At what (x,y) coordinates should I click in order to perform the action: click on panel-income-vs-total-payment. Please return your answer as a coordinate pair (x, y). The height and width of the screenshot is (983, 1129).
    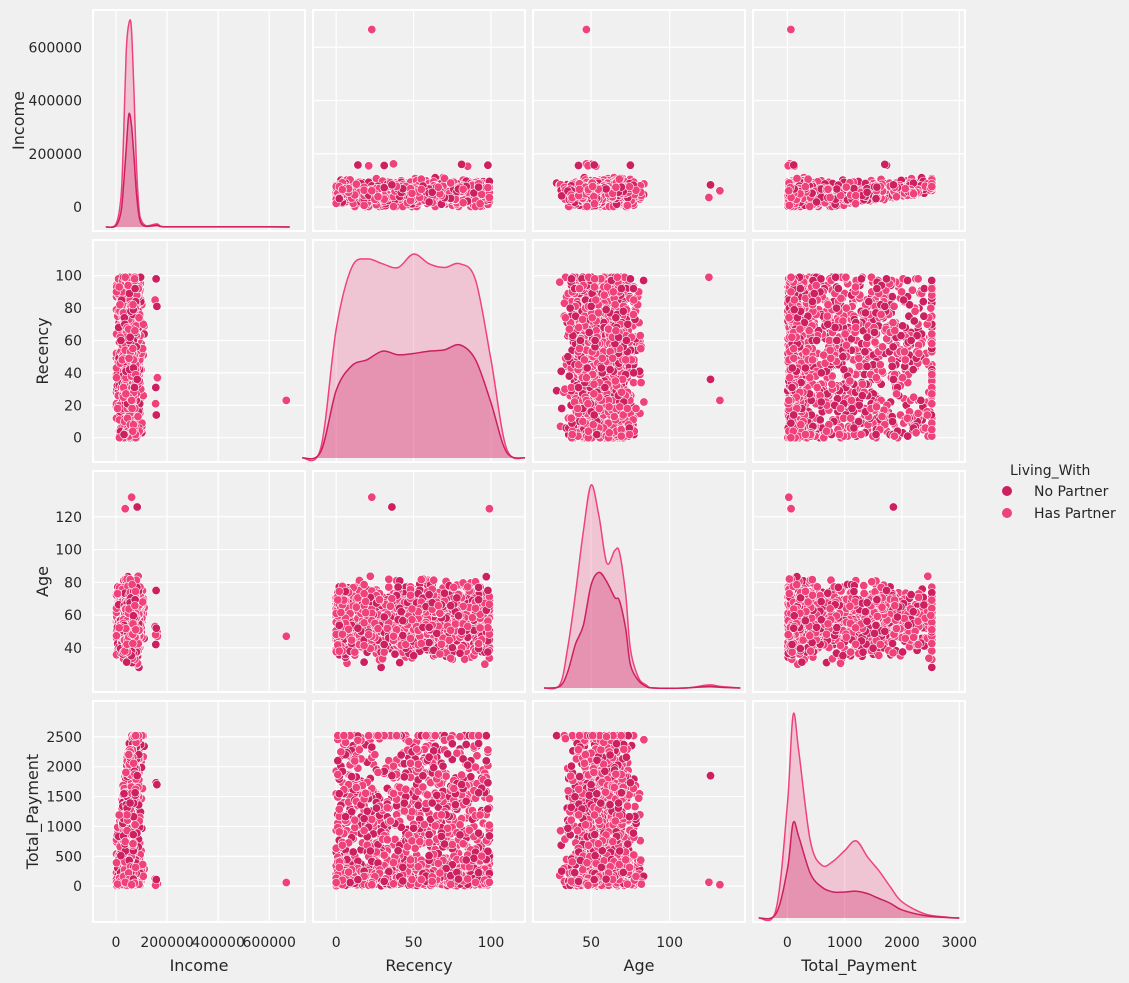
    Looking at the image, I should click on (859, 120).